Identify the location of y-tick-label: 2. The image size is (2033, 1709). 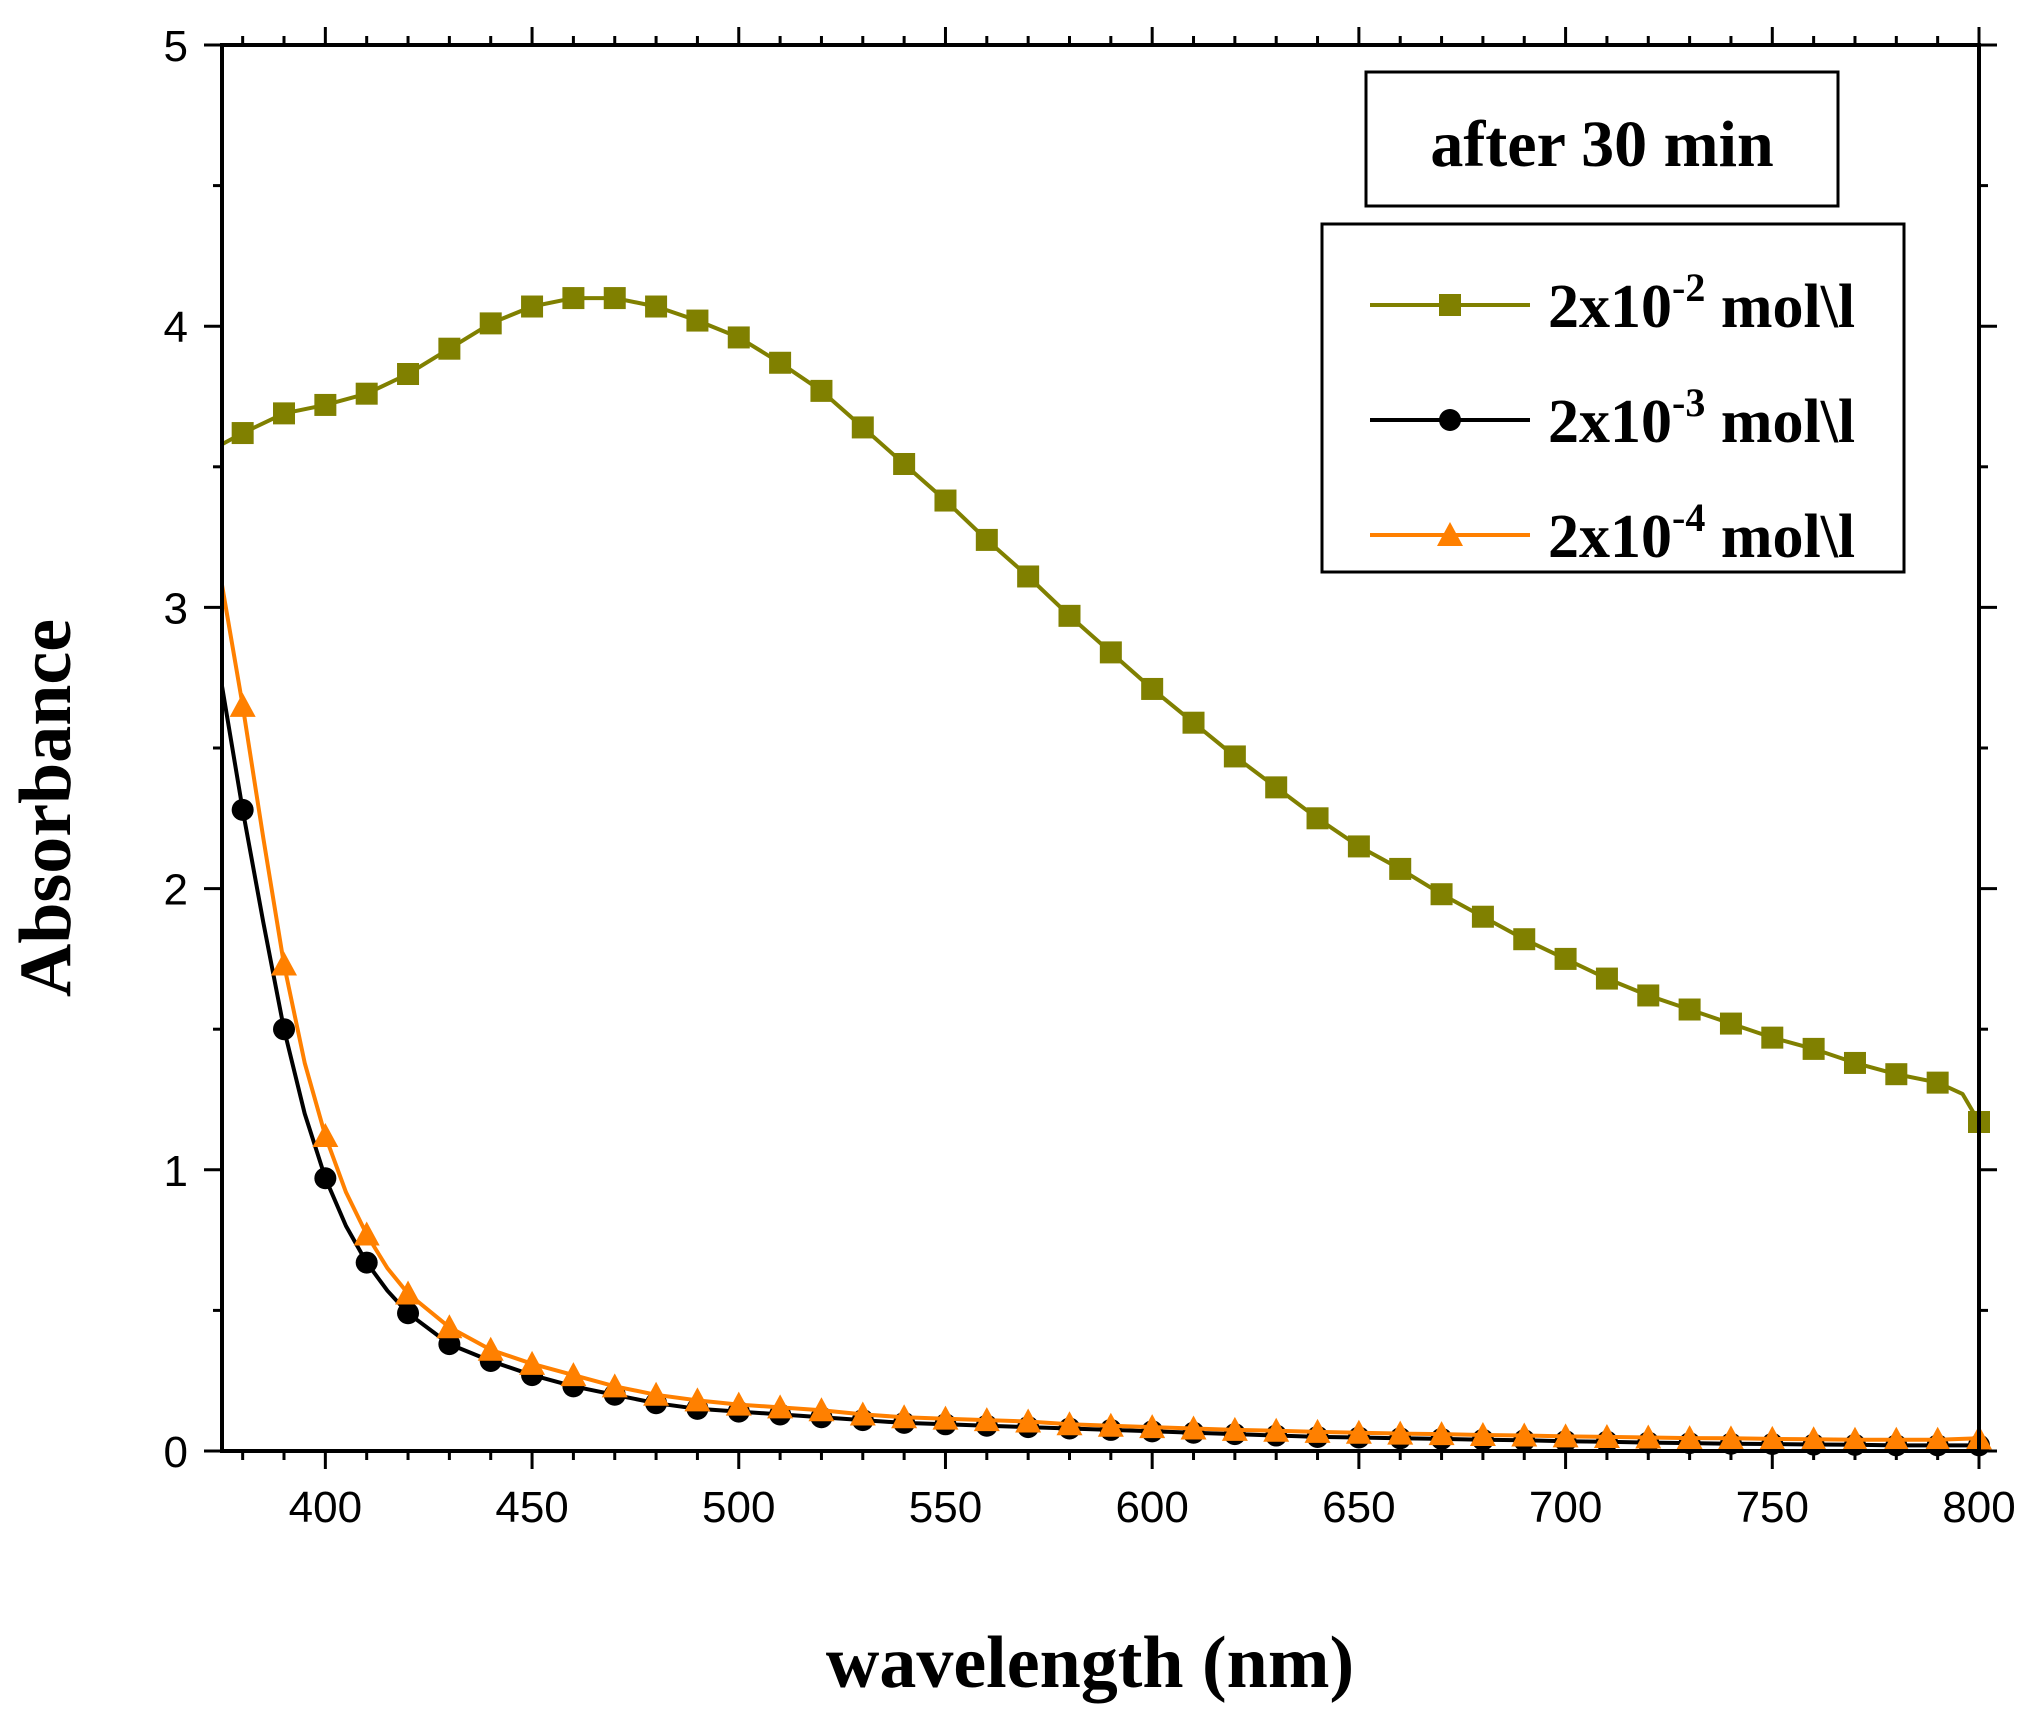
(176, 890).